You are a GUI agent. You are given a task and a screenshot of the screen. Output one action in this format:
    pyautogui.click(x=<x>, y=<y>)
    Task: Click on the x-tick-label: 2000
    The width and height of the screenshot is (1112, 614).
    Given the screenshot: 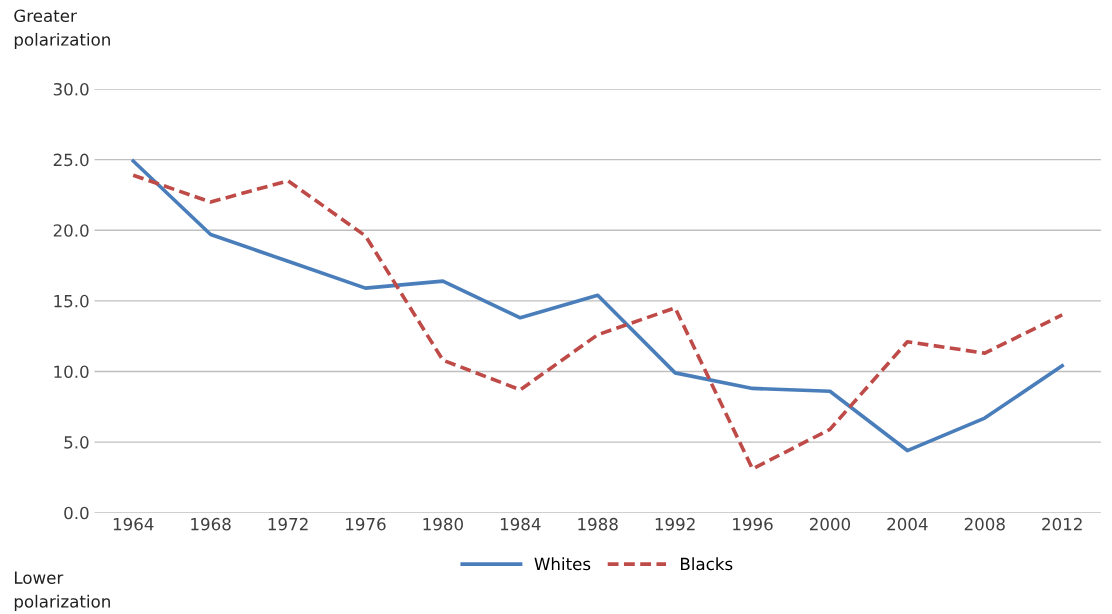 What is the action you would take?
    pyautogui.click(x=830, y=524)
    